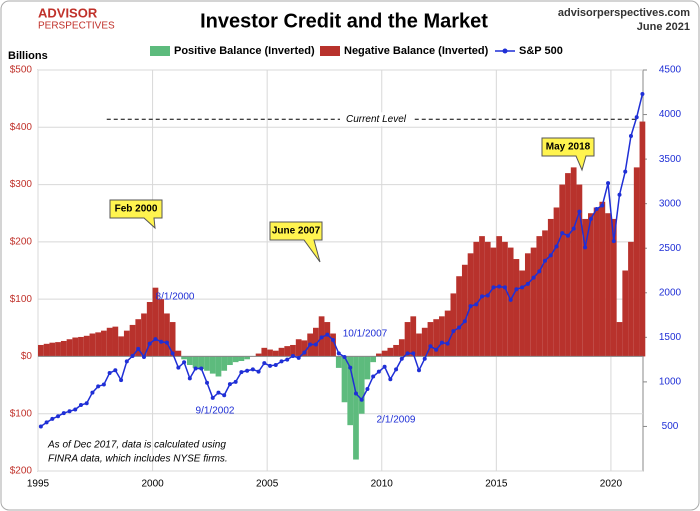 This screenshot has height=511, width=700. What do you see at coordinates (670, 426) in the screenshot?
I see `y2-tick-label: 500` at bounding box center [670, 426].